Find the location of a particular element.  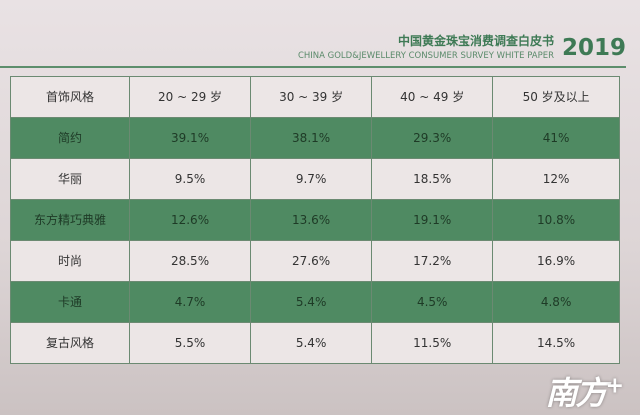

table-cell: 4.8% is located at coordinates (556, 302).